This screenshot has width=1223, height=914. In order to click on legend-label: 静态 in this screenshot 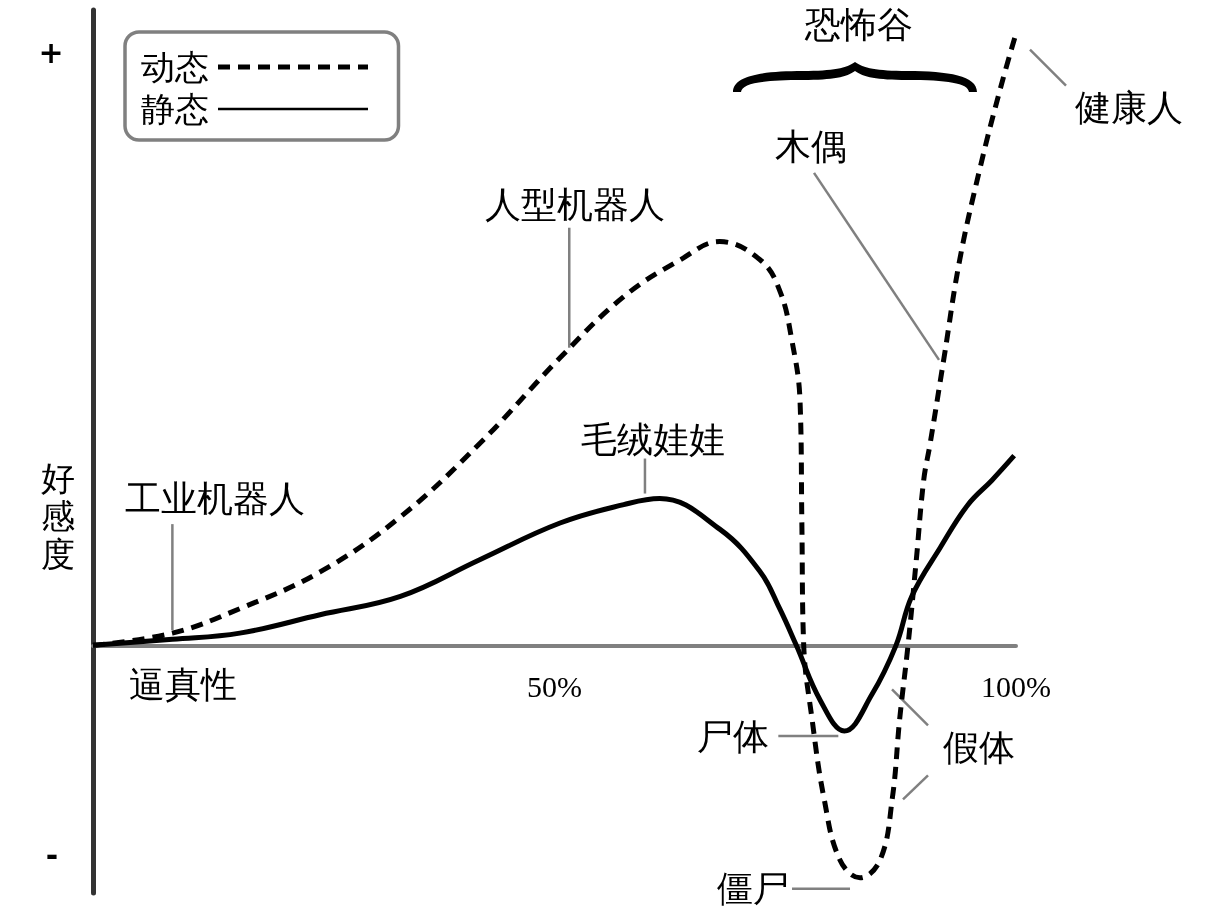, I will do `click(175, 109)`.